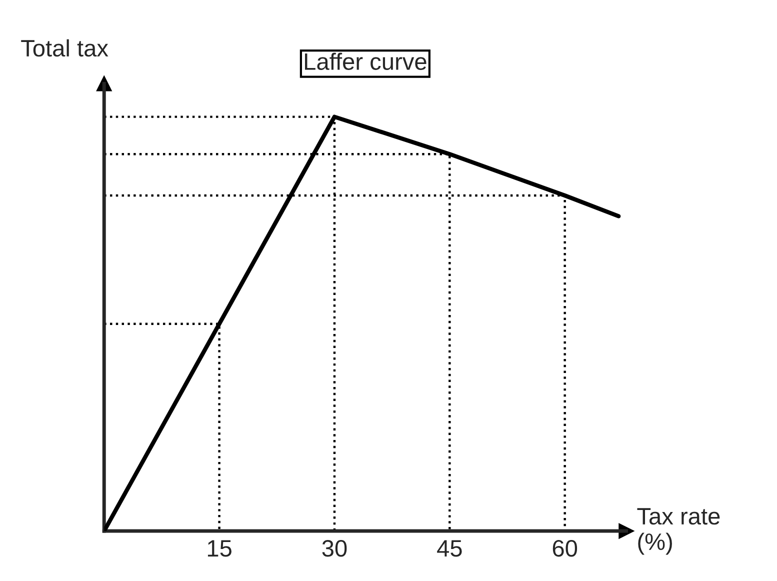  Describe the element at coordinates (365, 61) in the screenshot. I see `chart-title: Laffer curve` at that location.